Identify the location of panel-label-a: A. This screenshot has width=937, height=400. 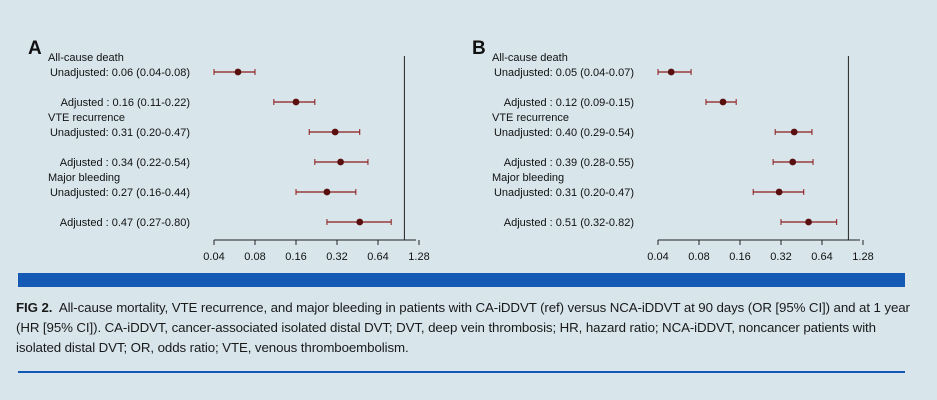
(35, 48).